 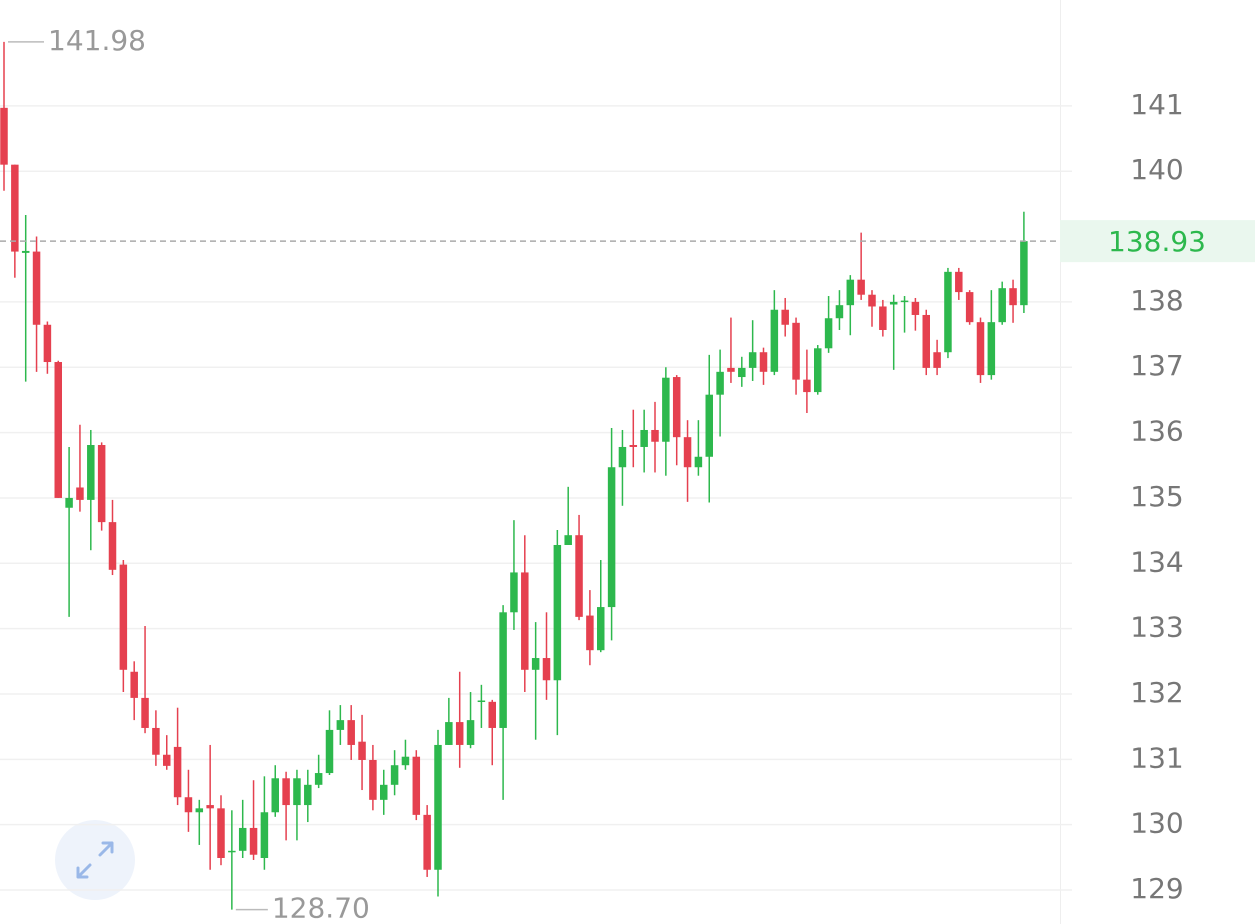 What do you see at coordinates (1156, 692) in the screenshot?
I see `y-tick-label: 132` at bounding box center [1156, 692].